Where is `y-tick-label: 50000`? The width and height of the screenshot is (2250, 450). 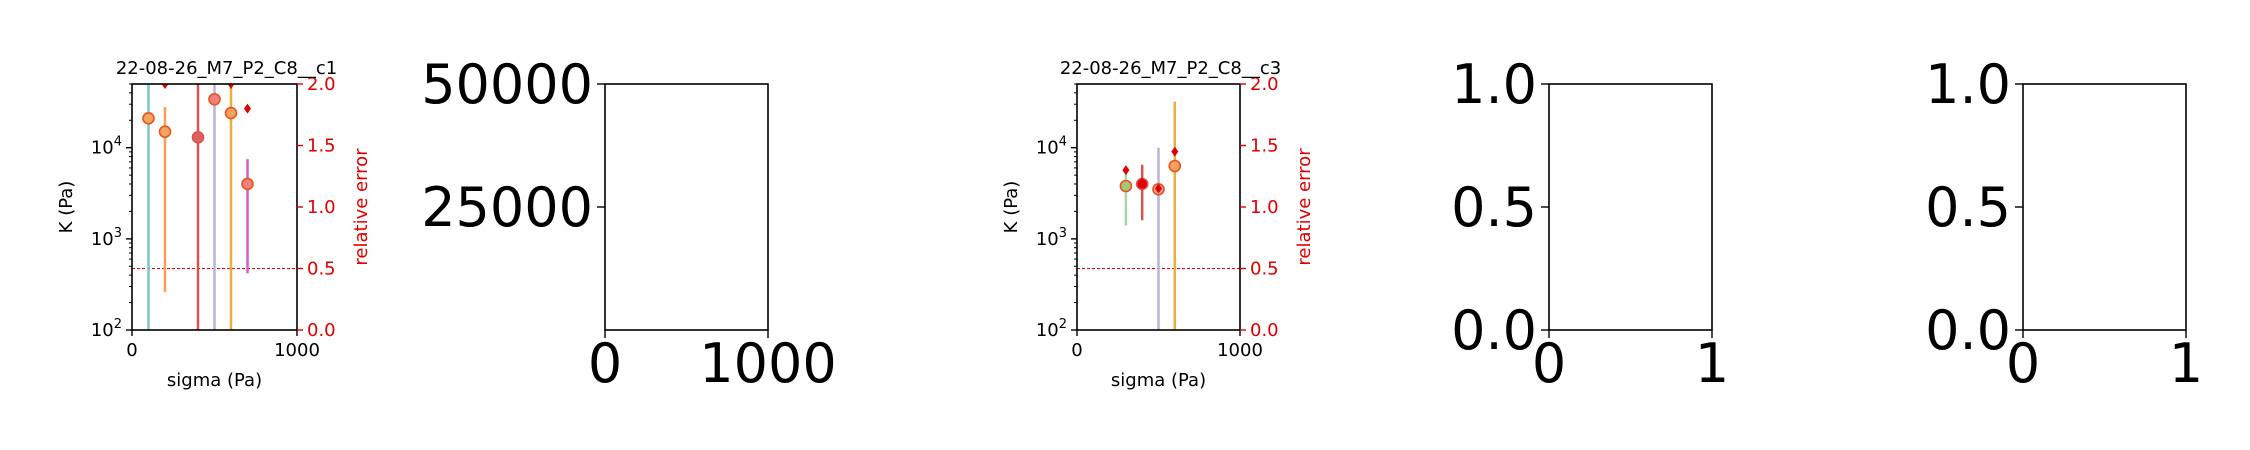 y-tick-label: 50000 is located at coordinates (507, 84).